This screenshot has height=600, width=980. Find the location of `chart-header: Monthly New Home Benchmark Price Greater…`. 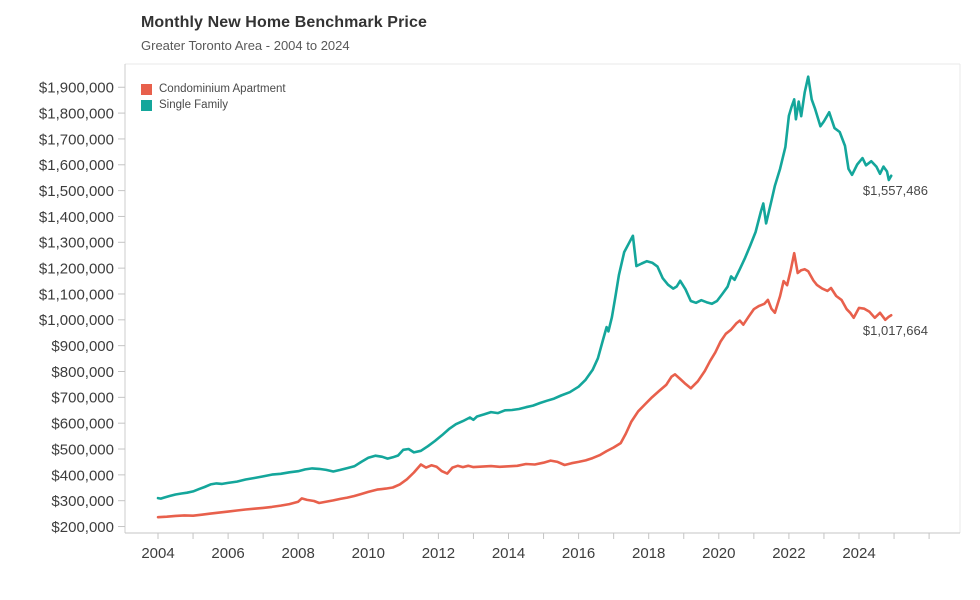

chart-header: Monthly New Home Benchmark Price Greater… is located at coordinates (284, 33).